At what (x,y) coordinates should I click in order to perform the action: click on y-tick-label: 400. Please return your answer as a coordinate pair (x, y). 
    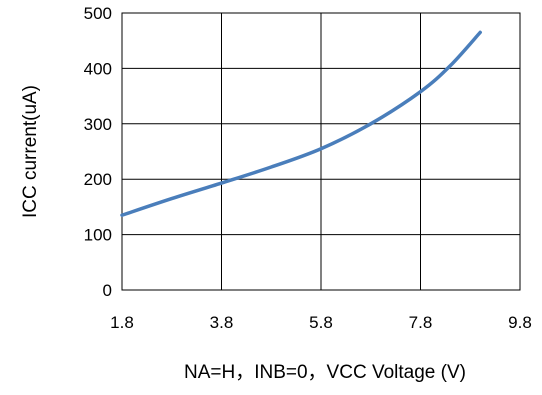
    Looking at the image, I should click on (98, 68).